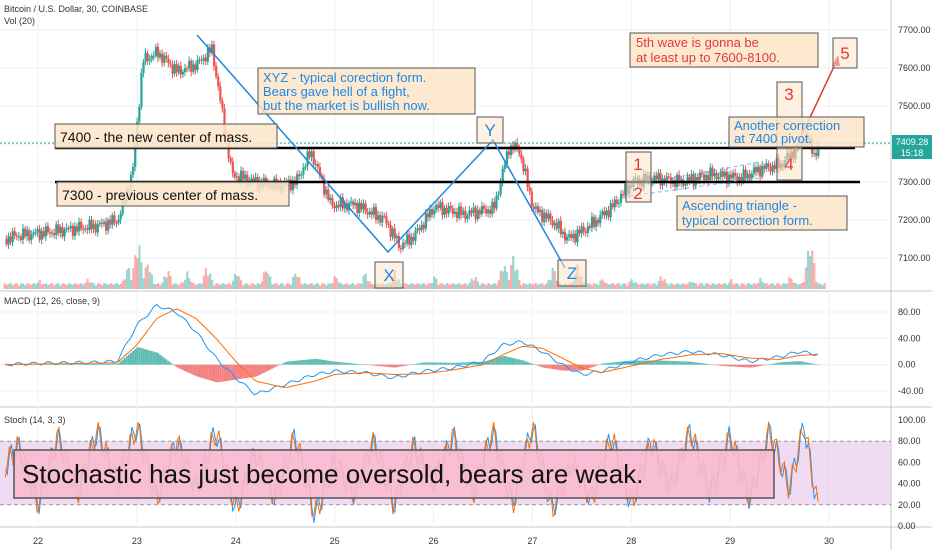 This screenshot has height=550, width=932. I want to click on wave-4-label: 4, so click(788, 164).